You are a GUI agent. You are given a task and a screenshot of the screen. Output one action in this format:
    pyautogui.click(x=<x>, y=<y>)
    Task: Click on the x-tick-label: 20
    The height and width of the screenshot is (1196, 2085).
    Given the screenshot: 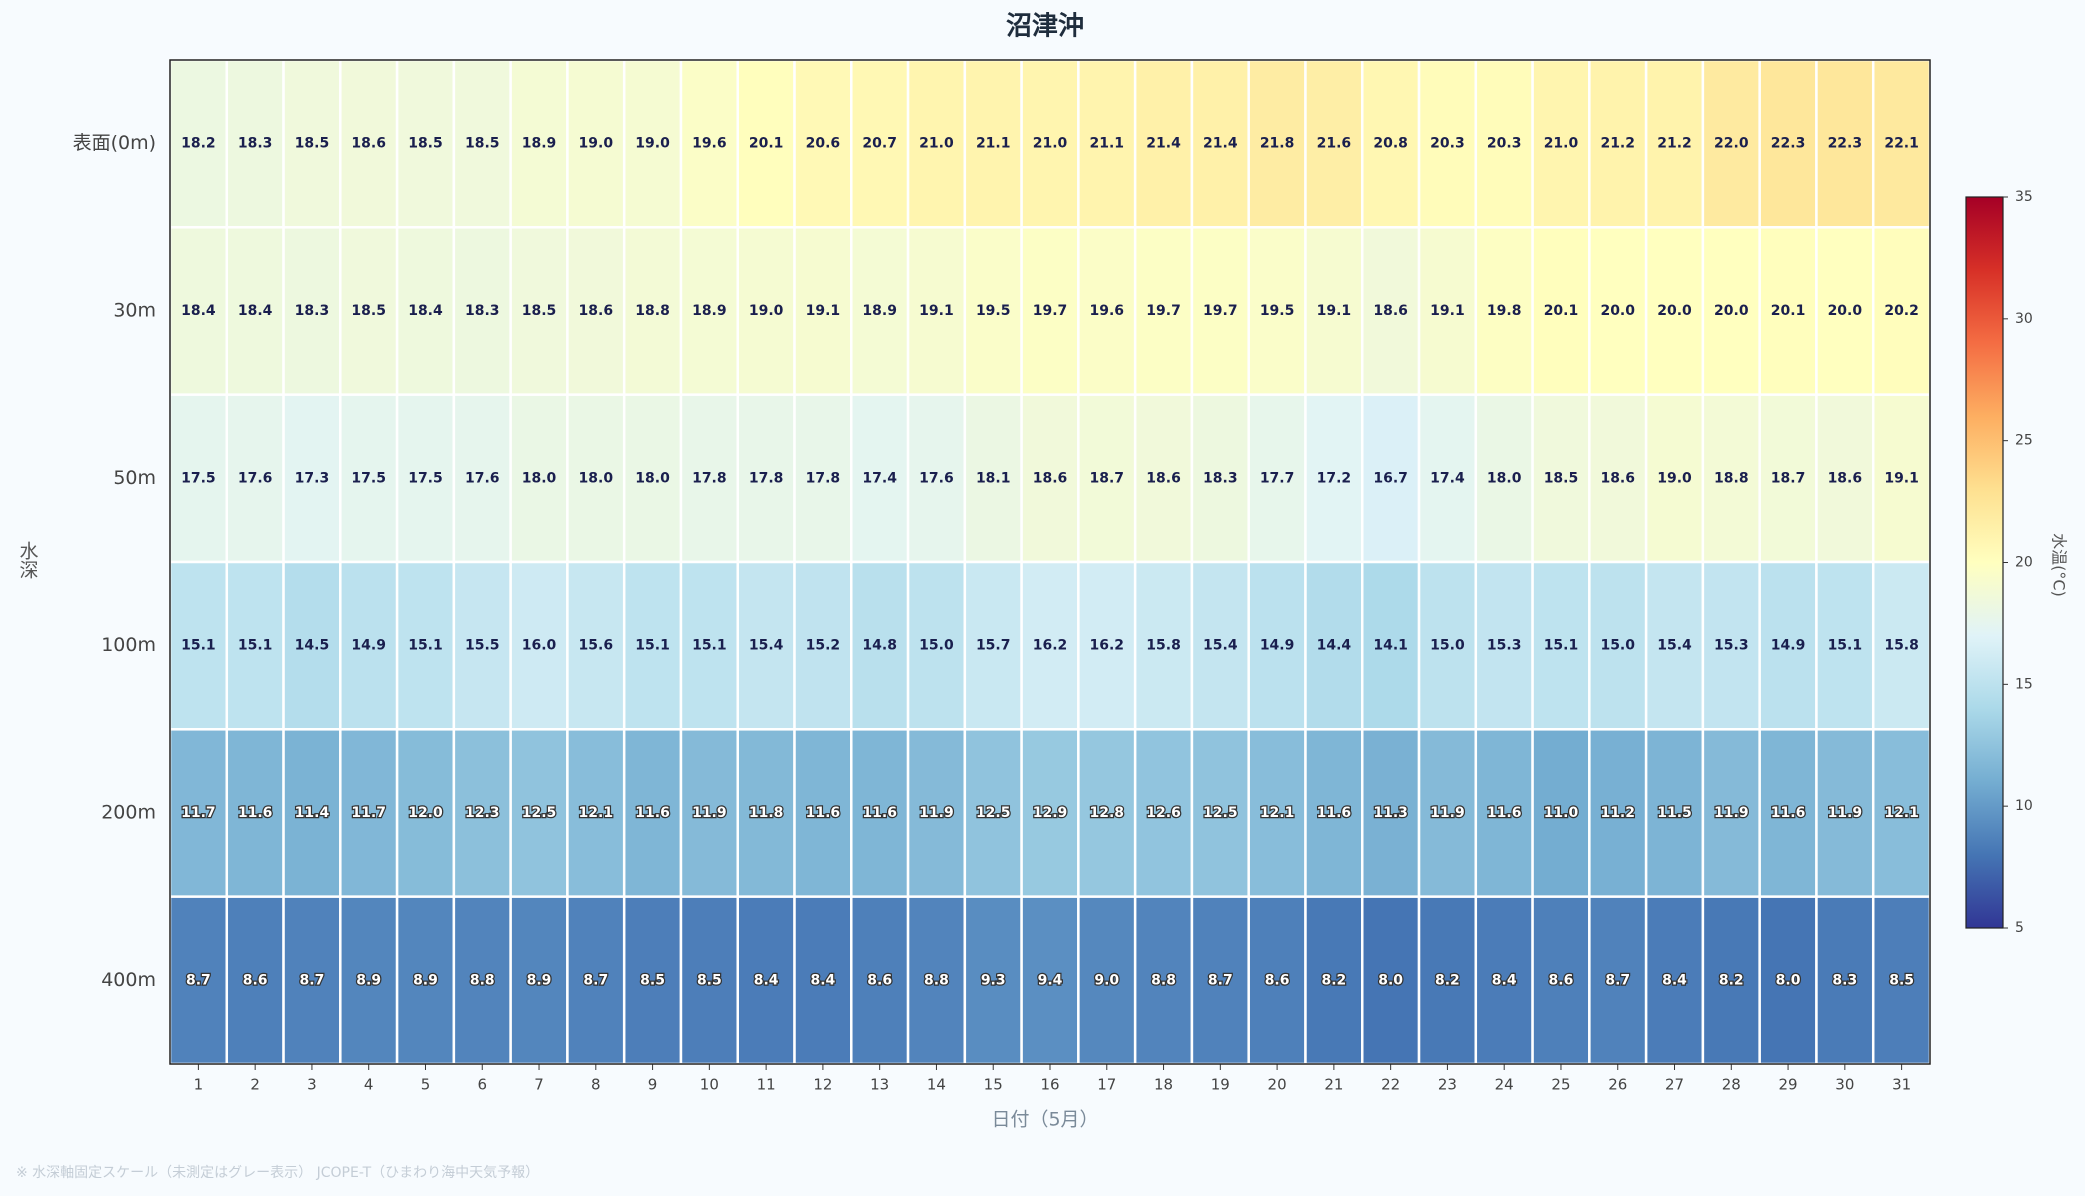 What is the action you would take?
    pyautogui.click(x=1277, y=1085)
    